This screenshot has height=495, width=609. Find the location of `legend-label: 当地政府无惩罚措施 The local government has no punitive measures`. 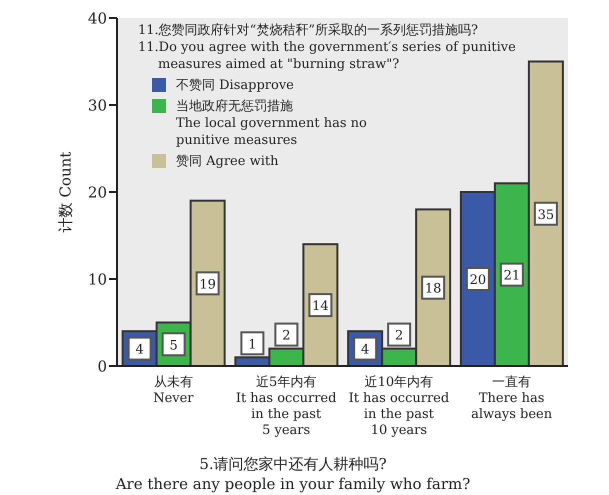

legend-label: 当地政府无惩罚措施 The local government has no punitive measures is located at coordinates (271, 123).